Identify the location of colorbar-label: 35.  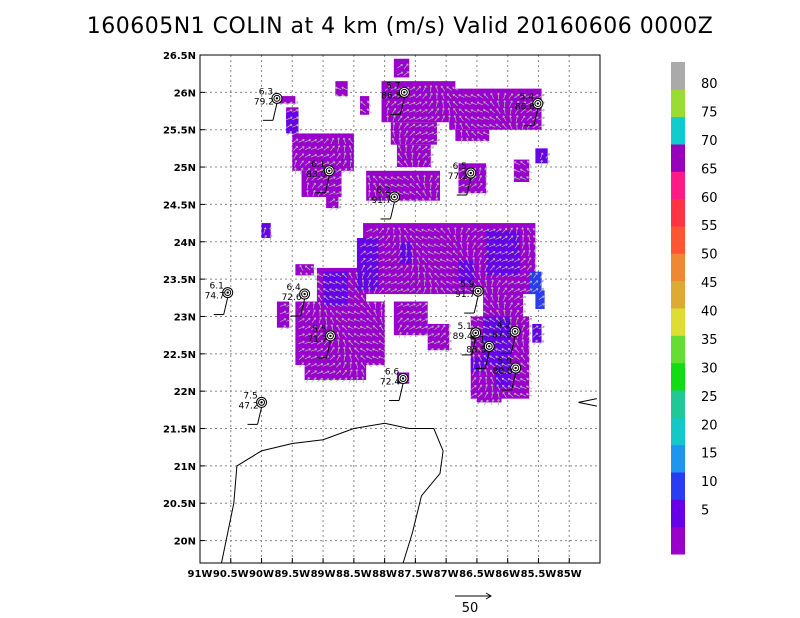
(709, 340).